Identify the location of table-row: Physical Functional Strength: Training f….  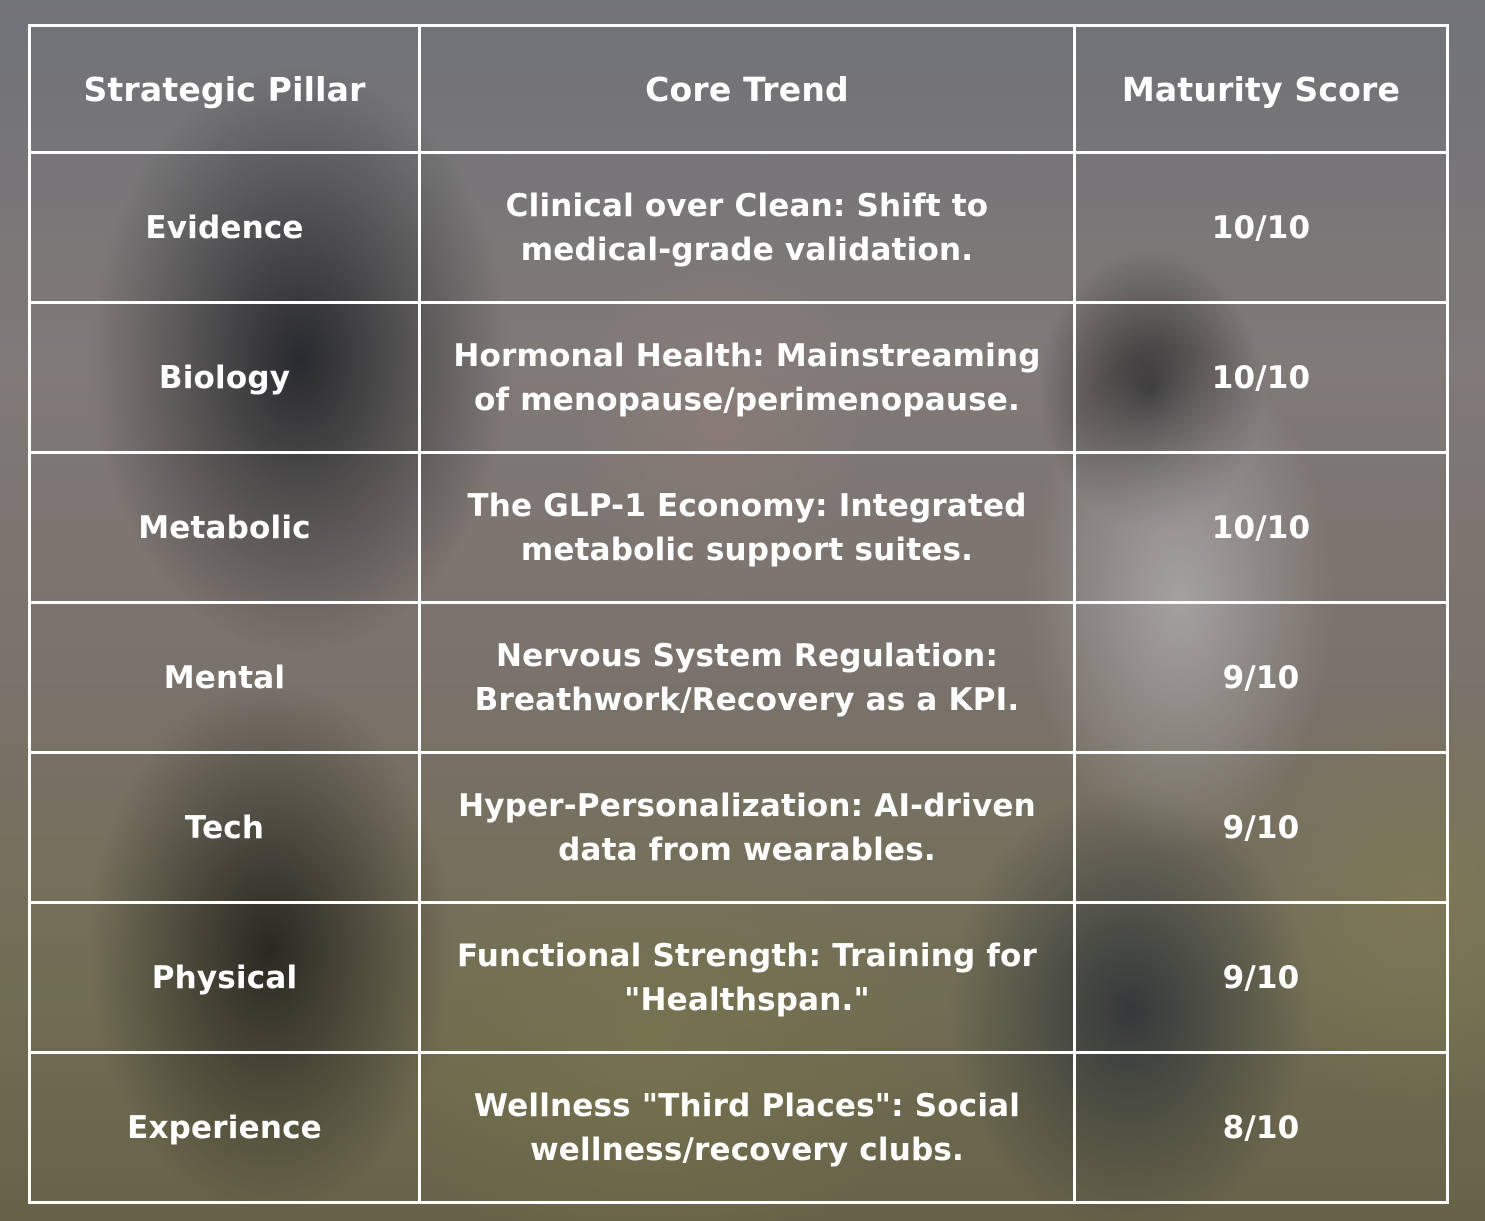
(738, 977).